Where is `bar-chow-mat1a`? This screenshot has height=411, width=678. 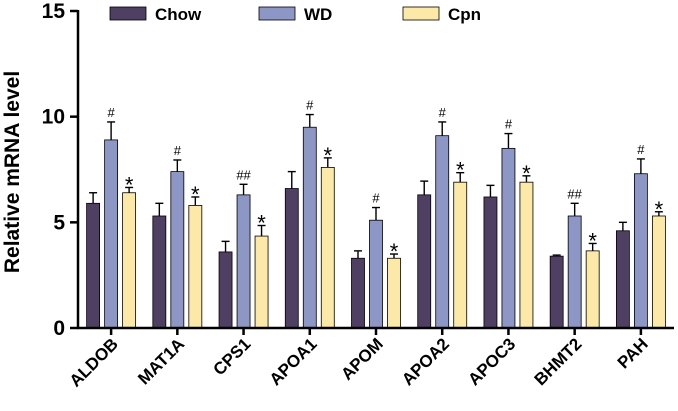
bar-chow-mat1a is located at coordinates (159, 272).